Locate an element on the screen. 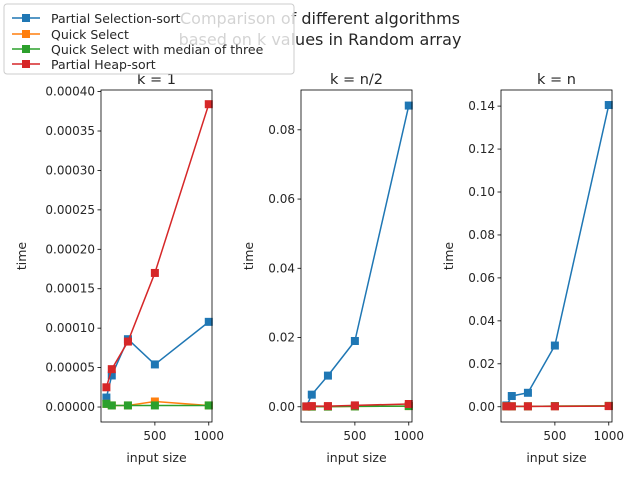  ytick-label-k-1-8: 0.00040 is located at coordinates (70, 92).